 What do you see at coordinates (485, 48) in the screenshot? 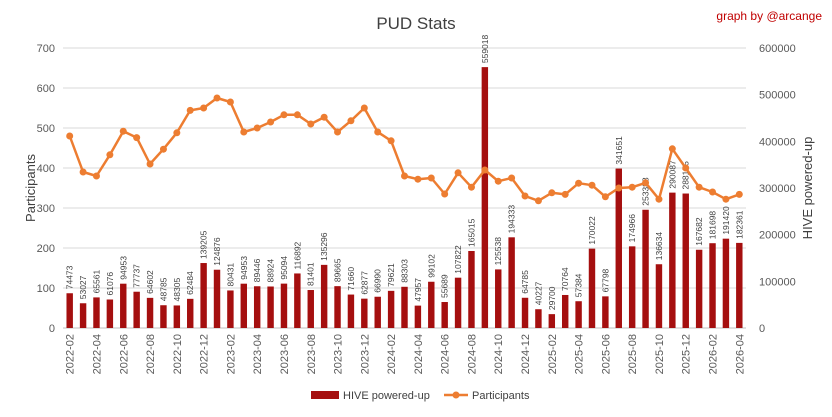
I see `bar-value-label: 559018` at bounding box center [485, 48].